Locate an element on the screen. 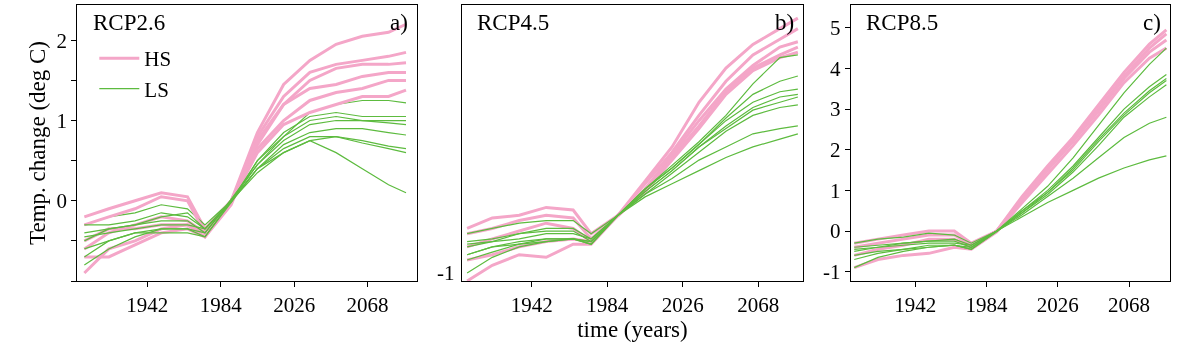  y-tick-label: 4 is located at coordinates (836, 68).